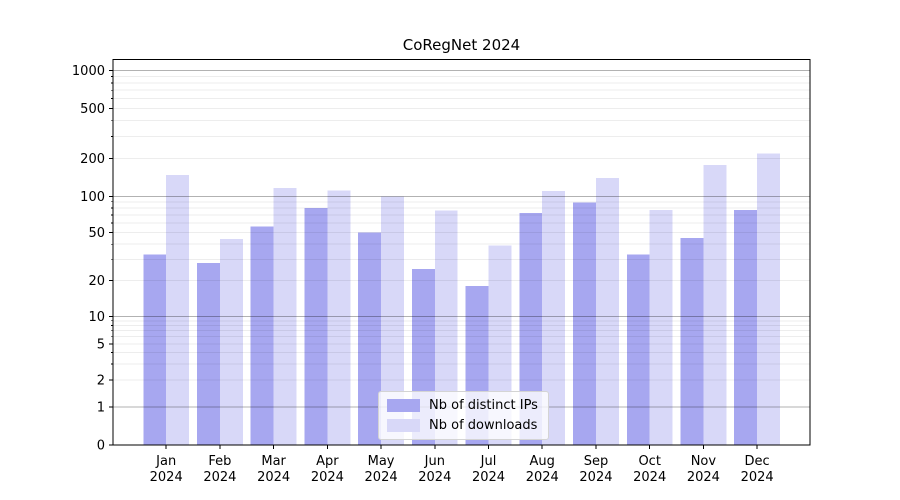  What do you see at coordinates (488, 469) in the screenshot?
I see `x-tick-label-jul-2024: Jul 2024` at bounding box center [488, 469].